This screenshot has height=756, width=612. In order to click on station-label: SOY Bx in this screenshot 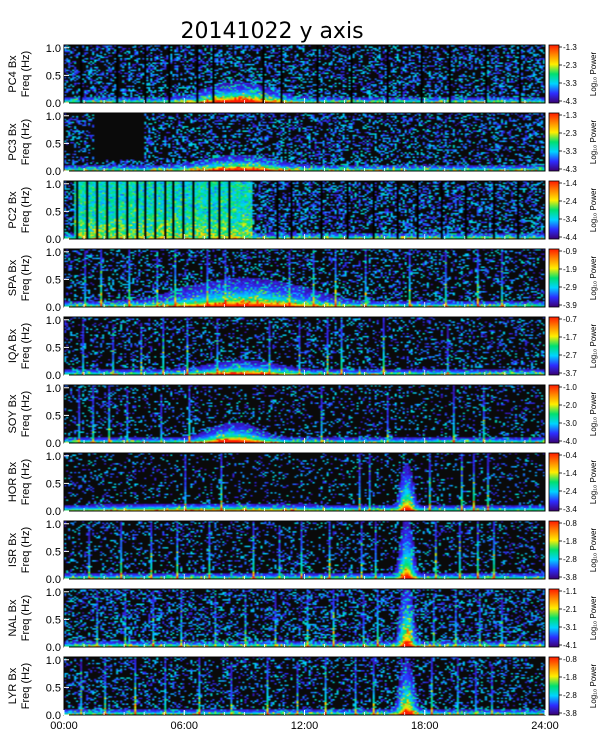, I will do `click(13, 413)`.